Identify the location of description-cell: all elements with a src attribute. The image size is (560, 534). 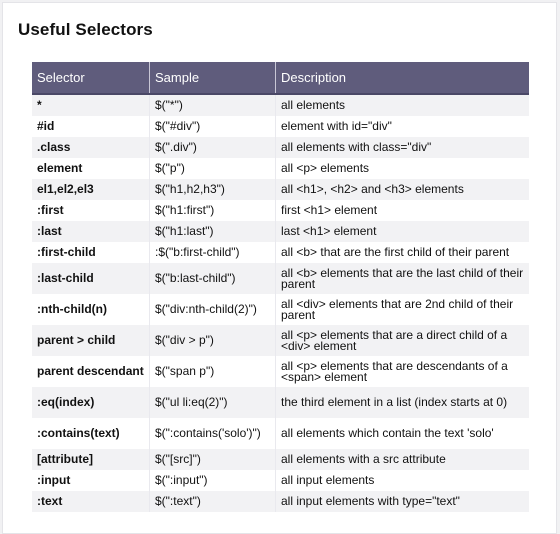
(402, 459).